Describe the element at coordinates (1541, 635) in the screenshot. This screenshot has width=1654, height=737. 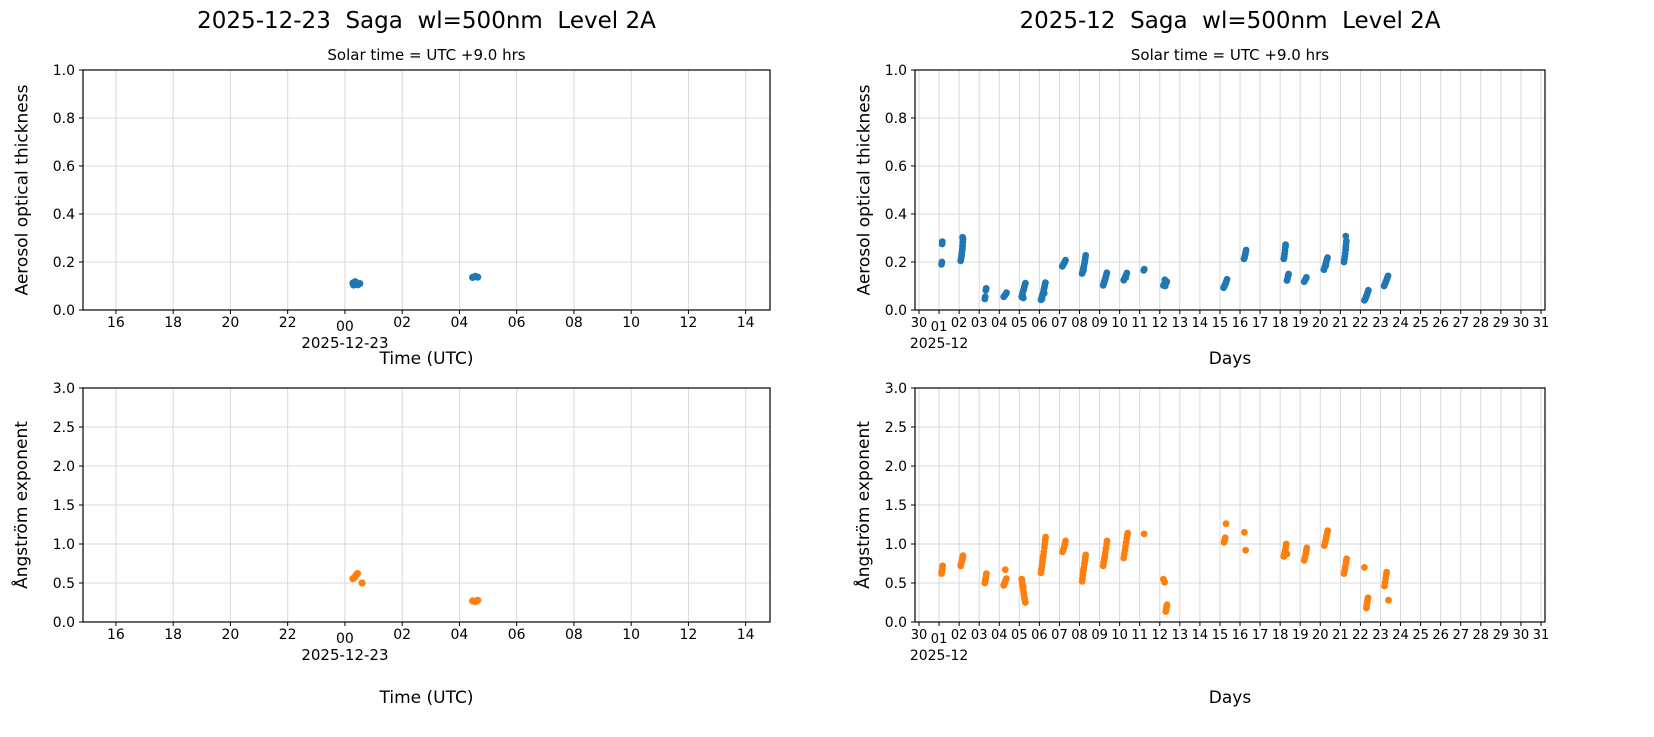
I see `svg-text: 31` at that location.